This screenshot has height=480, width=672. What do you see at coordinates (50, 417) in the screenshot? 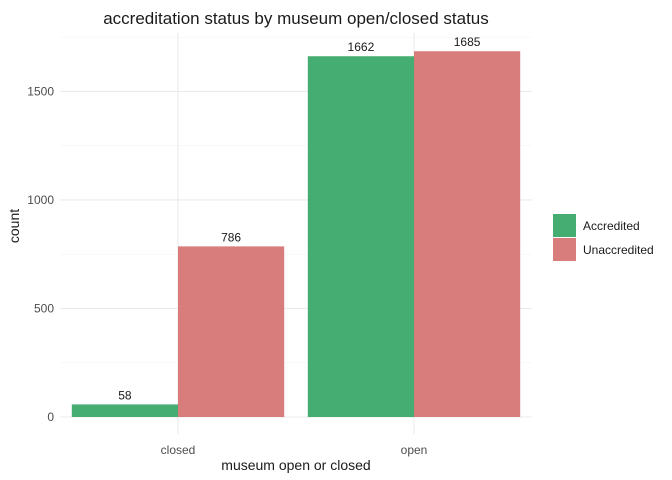
I see `y-tick-label: 0` at bounding box center [50, 417].